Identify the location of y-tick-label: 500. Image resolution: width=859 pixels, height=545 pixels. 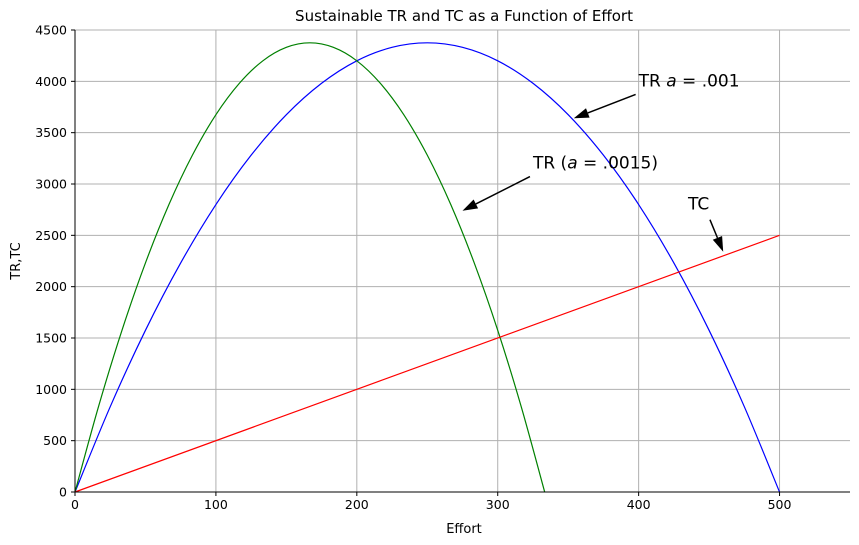
(55, 440).